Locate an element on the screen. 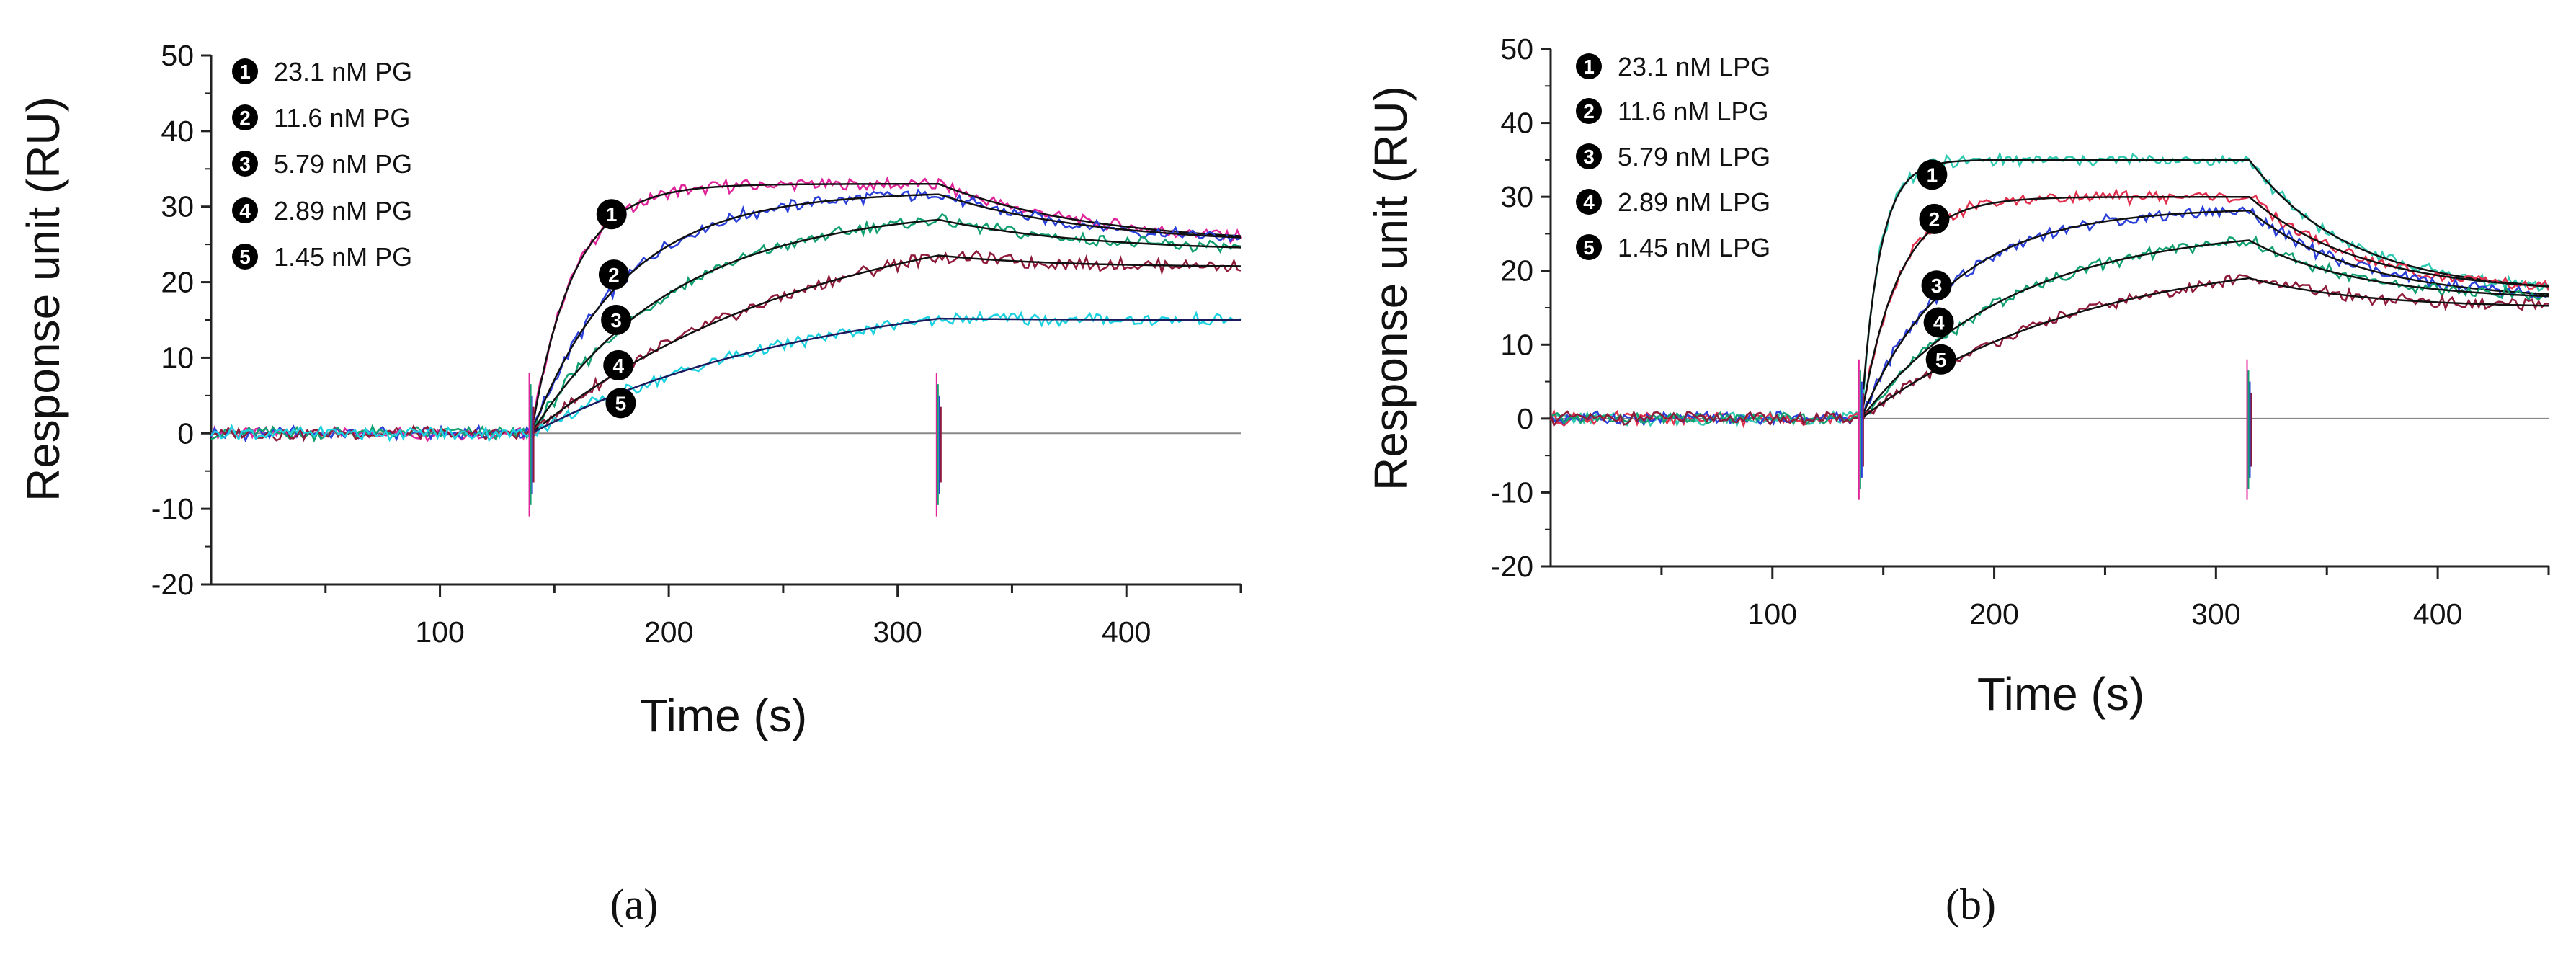 The height and width of the screenshot is (962, 2576). y-tick-label-b-7: 50 is located at coordinates (1516, 49).